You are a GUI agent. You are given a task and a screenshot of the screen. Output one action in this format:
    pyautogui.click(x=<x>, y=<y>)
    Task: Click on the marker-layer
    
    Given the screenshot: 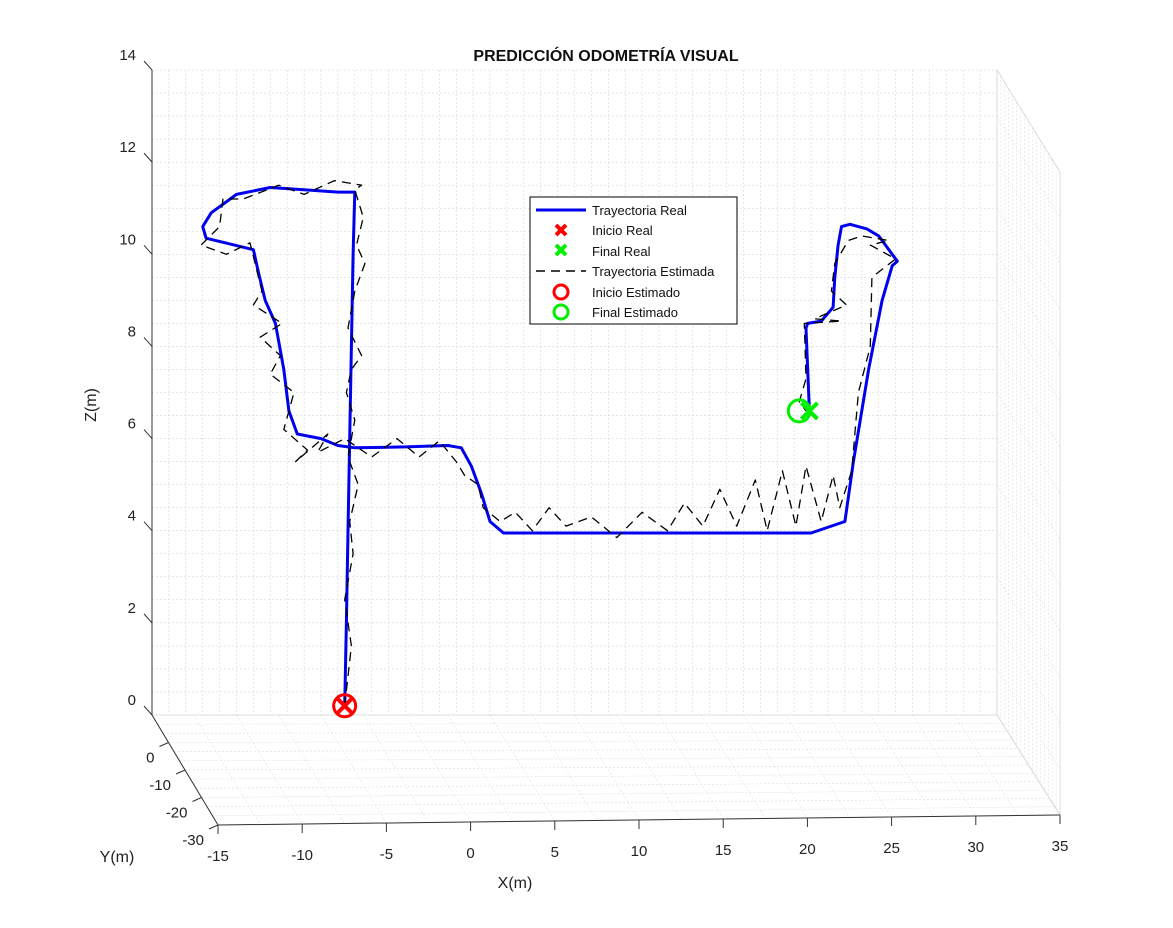 What is the action you would take?
    pyautogui.click(x=575, y=558)
    